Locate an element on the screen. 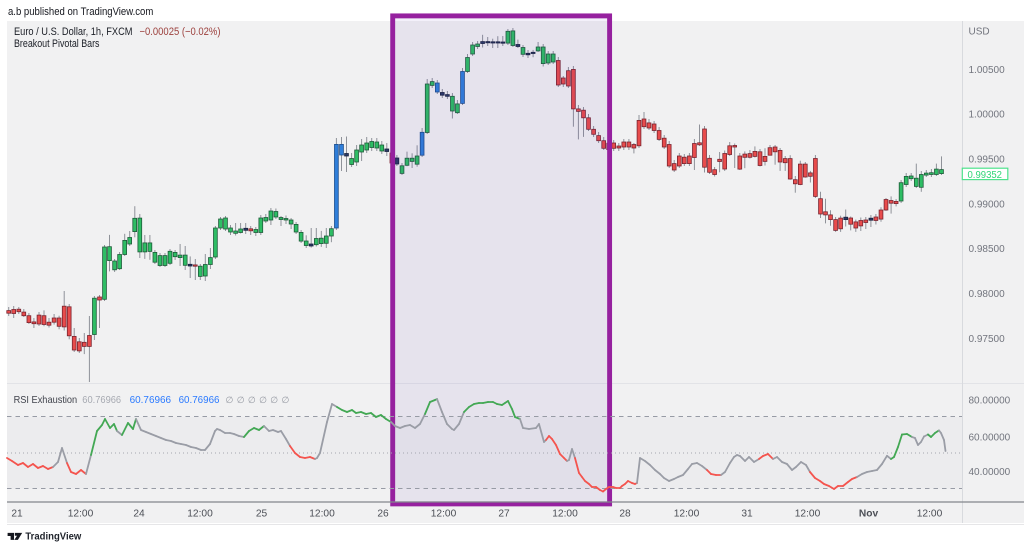  svg-text: 0.98000 is located at coordinates (987, 294).